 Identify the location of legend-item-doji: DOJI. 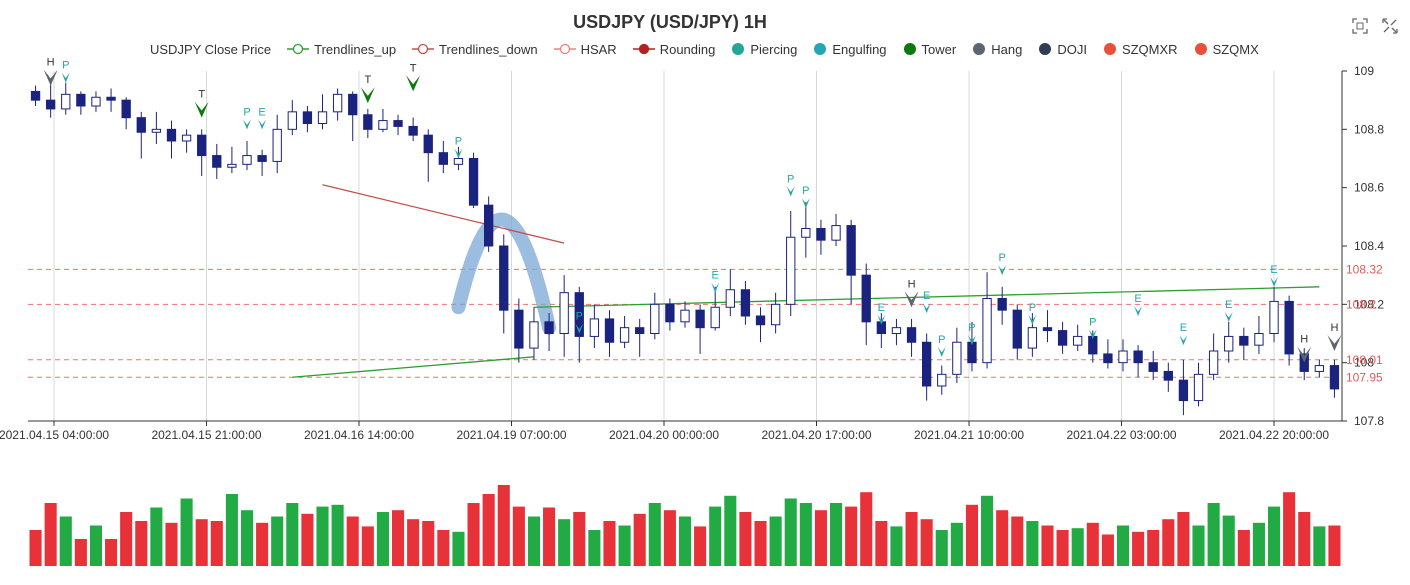
(1062, 49).